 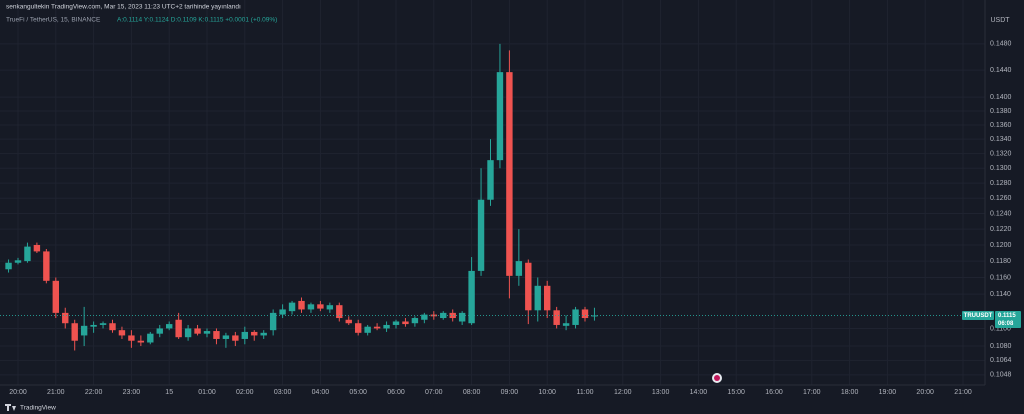 What do you see at coordinates (699, 392) in the screenshot?
I see `x-tick-label: 14:00` at bounding box center [699, 392].